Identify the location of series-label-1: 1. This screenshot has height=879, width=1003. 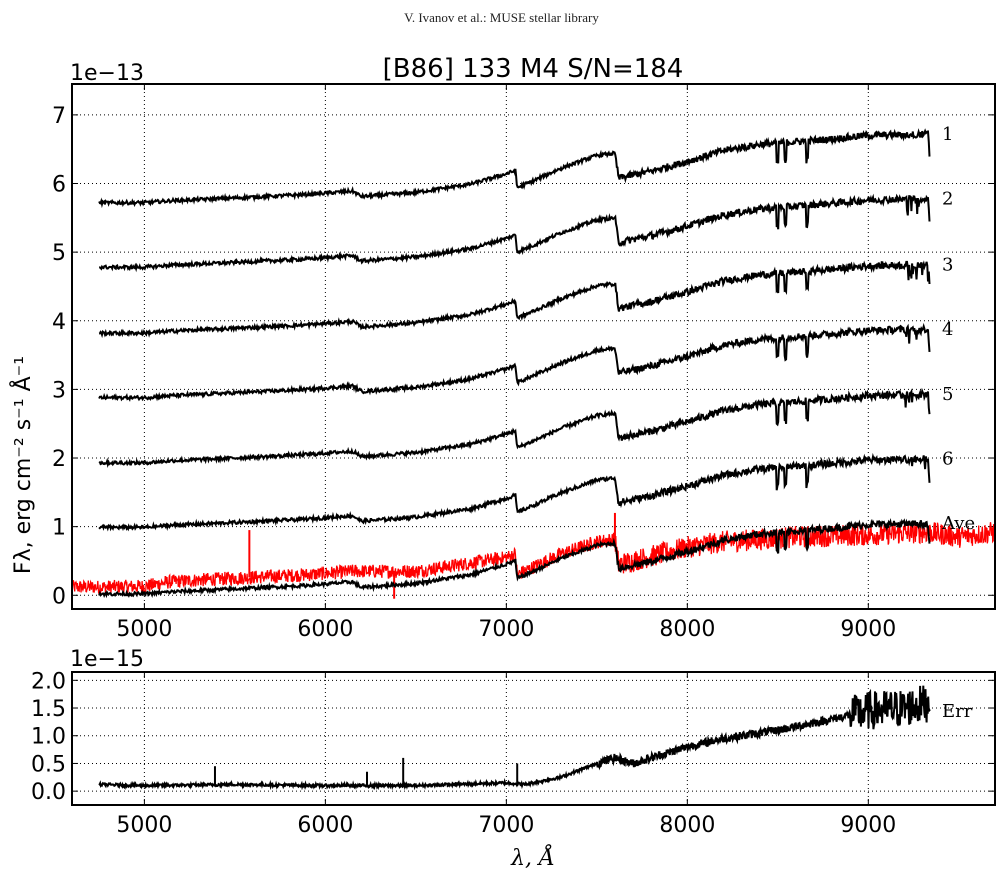
(947, 134).